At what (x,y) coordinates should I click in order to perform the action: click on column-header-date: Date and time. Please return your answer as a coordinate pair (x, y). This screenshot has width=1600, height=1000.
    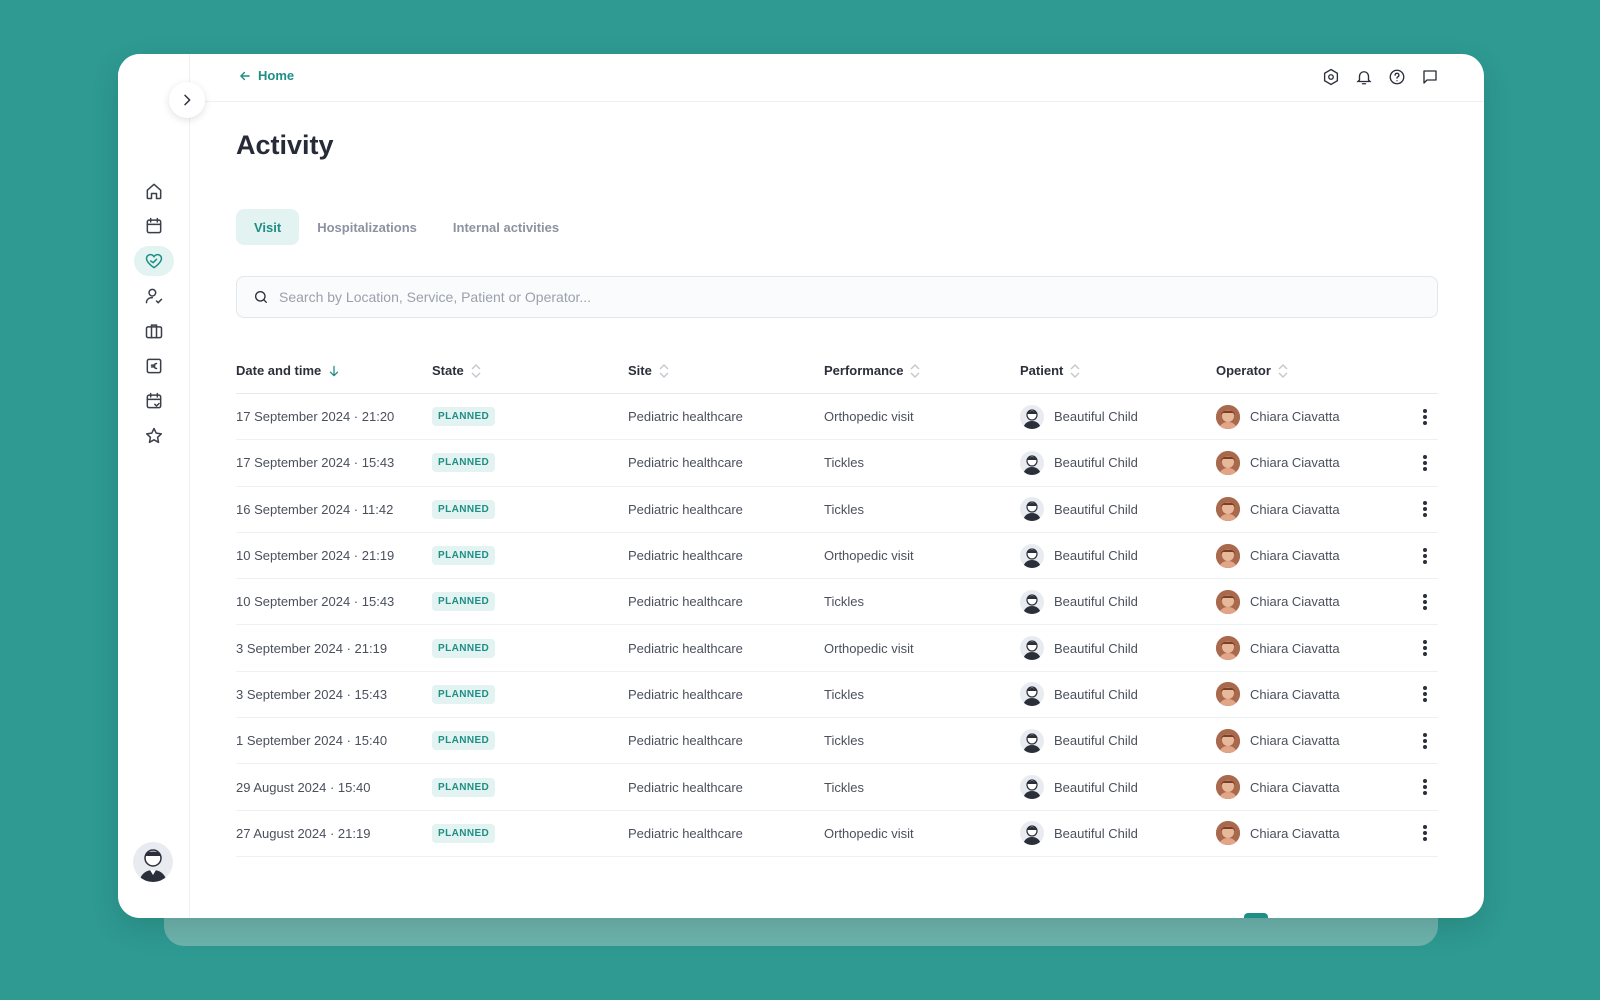
    Looking at the image, I should click on (334, 371).